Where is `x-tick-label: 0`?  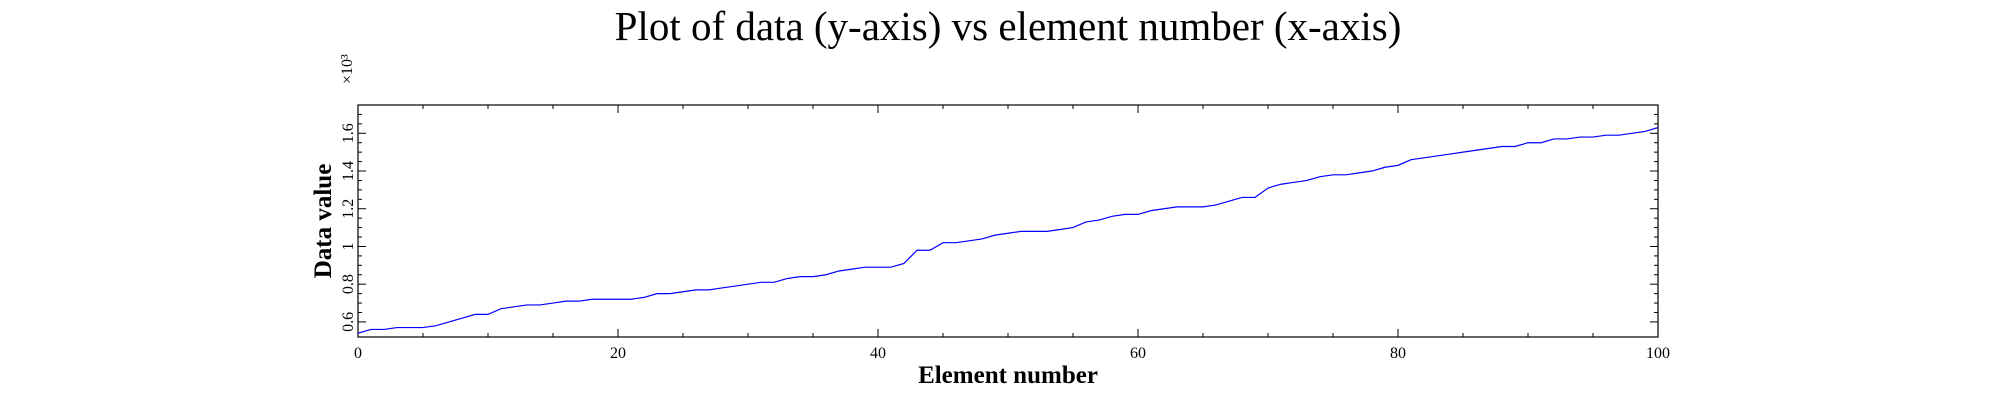
x-tick-label: 0 is located at coordinates (358, 353).